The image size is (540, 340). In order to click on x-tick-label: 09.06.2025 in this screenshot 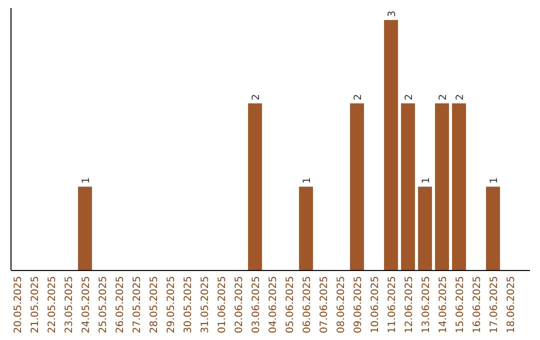, I will do `click(358, 305)`.